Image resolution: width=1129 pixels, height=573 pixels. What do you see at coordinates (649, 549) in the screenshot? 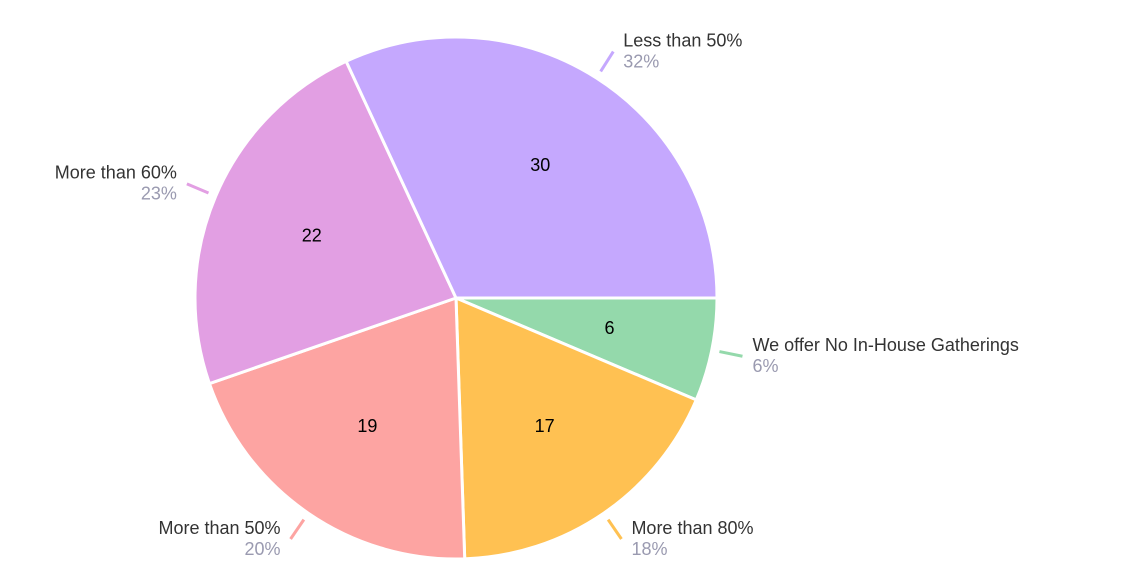
I see `slice-percent: 18%` at bounding box center [649, 549].